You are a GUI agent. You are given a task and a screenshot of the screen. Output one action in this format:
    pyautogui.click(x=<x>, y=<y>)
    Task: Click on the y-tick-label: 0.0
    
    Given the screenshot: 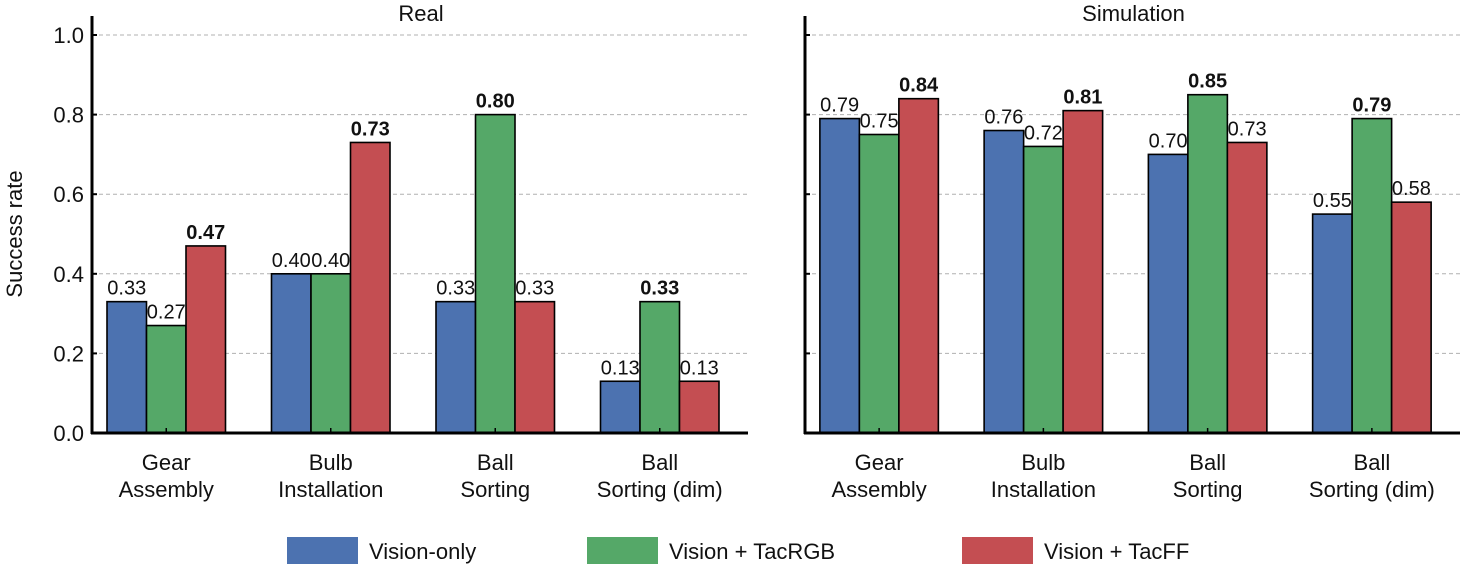 What is the action you would take?
    pyautogui.click(x=68, y=433)
    